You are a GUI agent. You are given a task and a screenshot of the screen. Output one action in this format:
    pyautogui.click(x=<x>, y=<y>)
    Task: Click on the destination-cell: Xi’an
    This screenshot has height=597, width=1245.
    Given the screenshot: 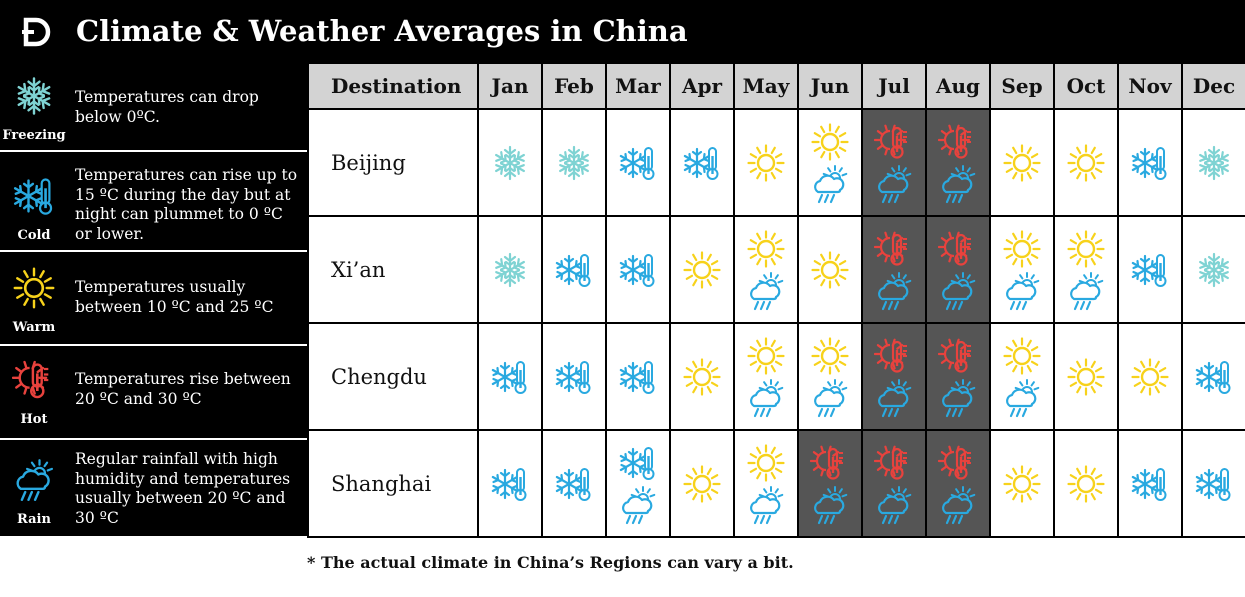 What is the action you would take?
    pyautogui.click(x=393, y=269)
    